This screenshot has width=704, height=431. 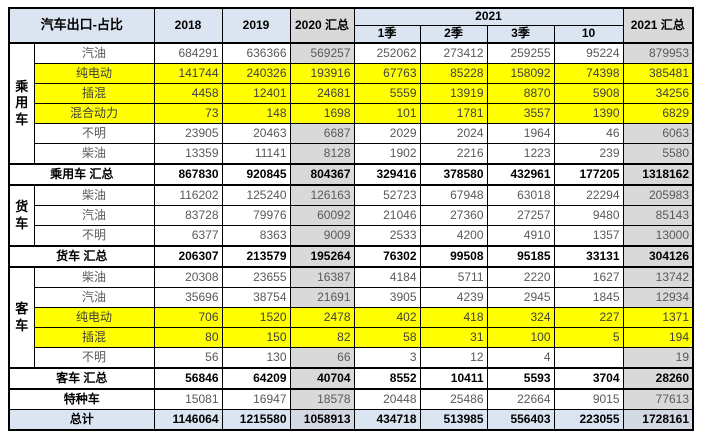 I want to click on value-cell: 25486, so click(x=453, y=399).